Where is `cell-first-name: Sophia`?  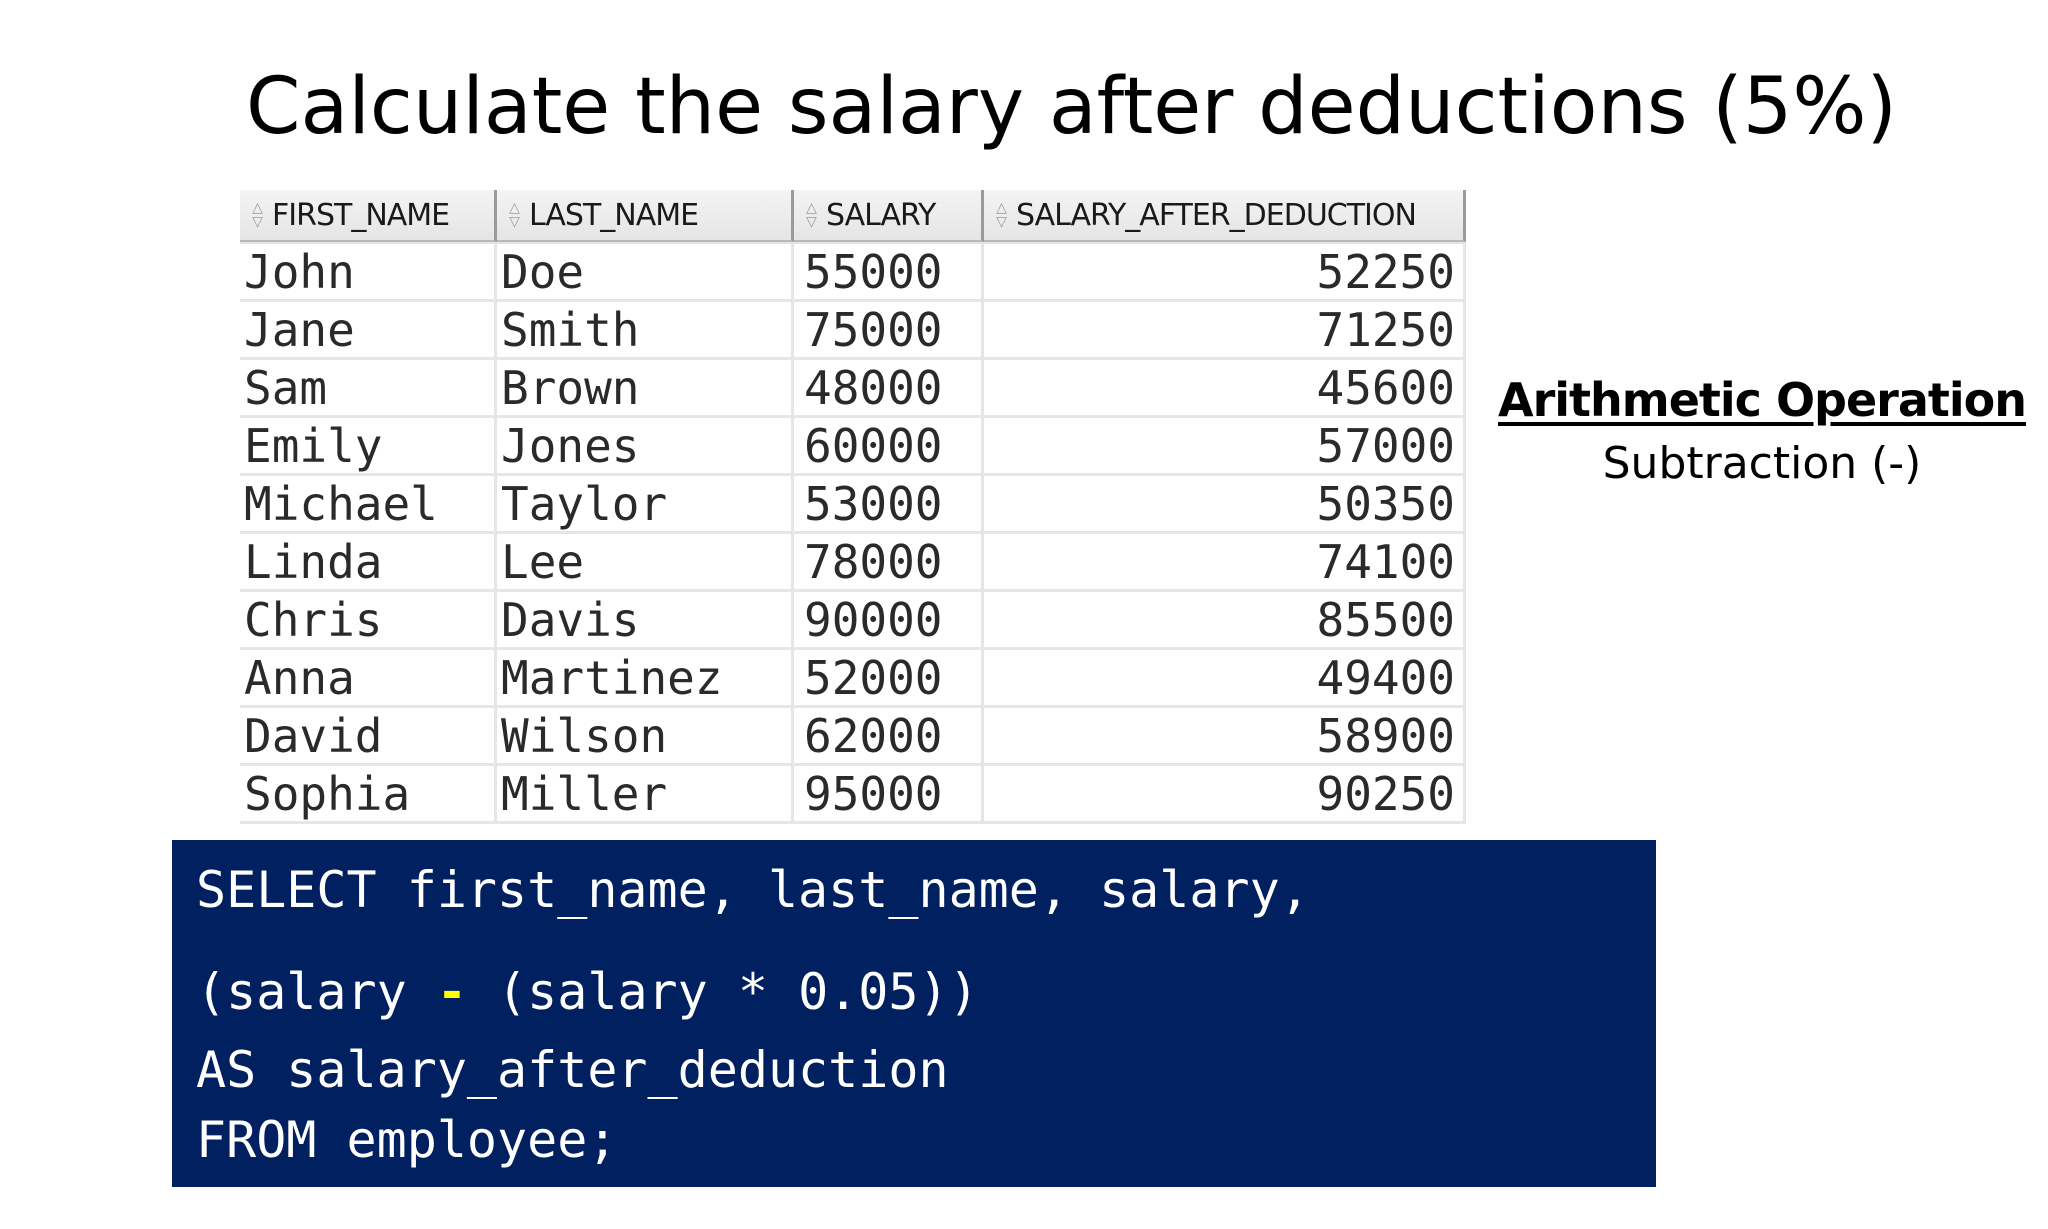
cell-first-name: Sophia is located at coordinates (368, 795).